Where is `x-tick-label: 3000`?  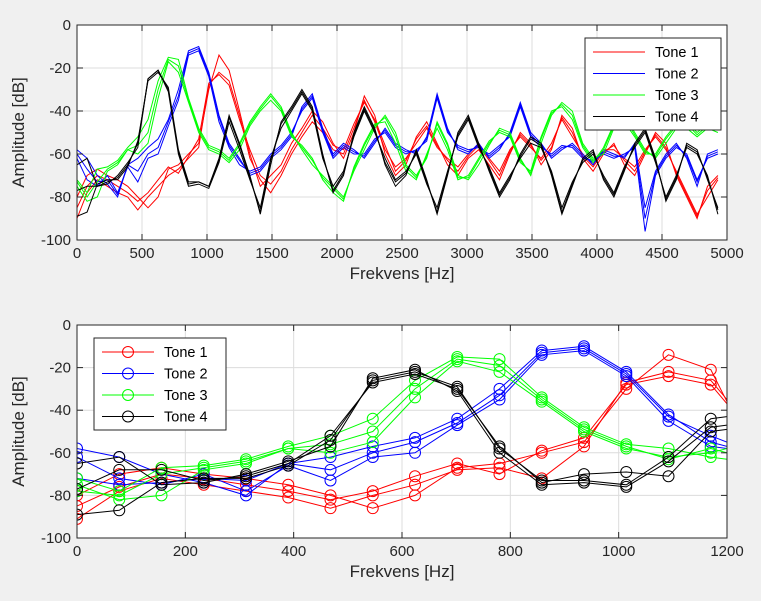
x-tick-label: 3000 is located at coordinates (466, 253).